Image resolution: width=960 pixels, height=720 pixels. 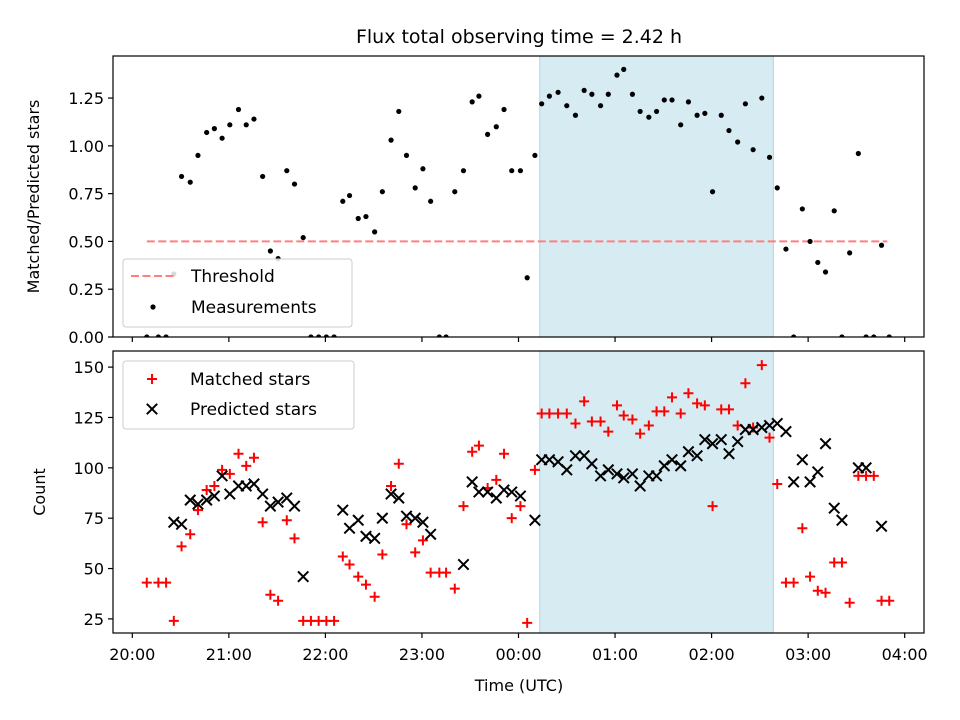 What do you see at coordinates (808, 654) in the screenshot?
I see `x-tick-label: 03:00` at bounding box center [808, 654].